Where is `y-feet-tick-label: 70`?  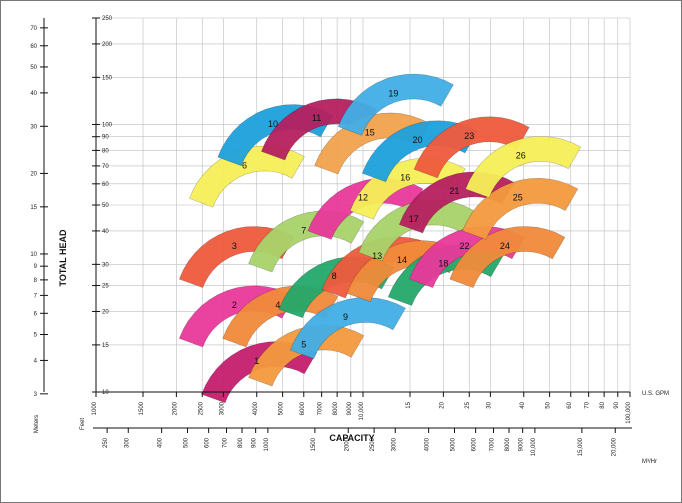 y-feet-tick-label: 70 is located at coordinates (105, 167).